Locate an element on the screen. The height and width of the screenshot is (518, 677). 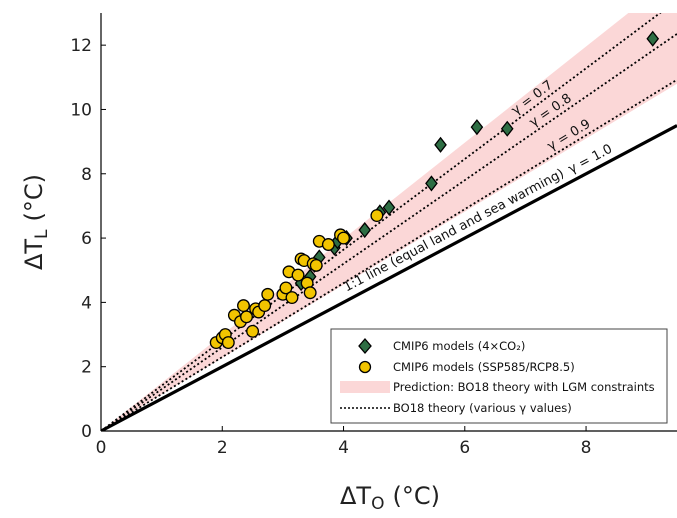
legend-label-ssp585: CMIP6 models (SSP585/RCP8.5) is located at coordinates (484, 367).